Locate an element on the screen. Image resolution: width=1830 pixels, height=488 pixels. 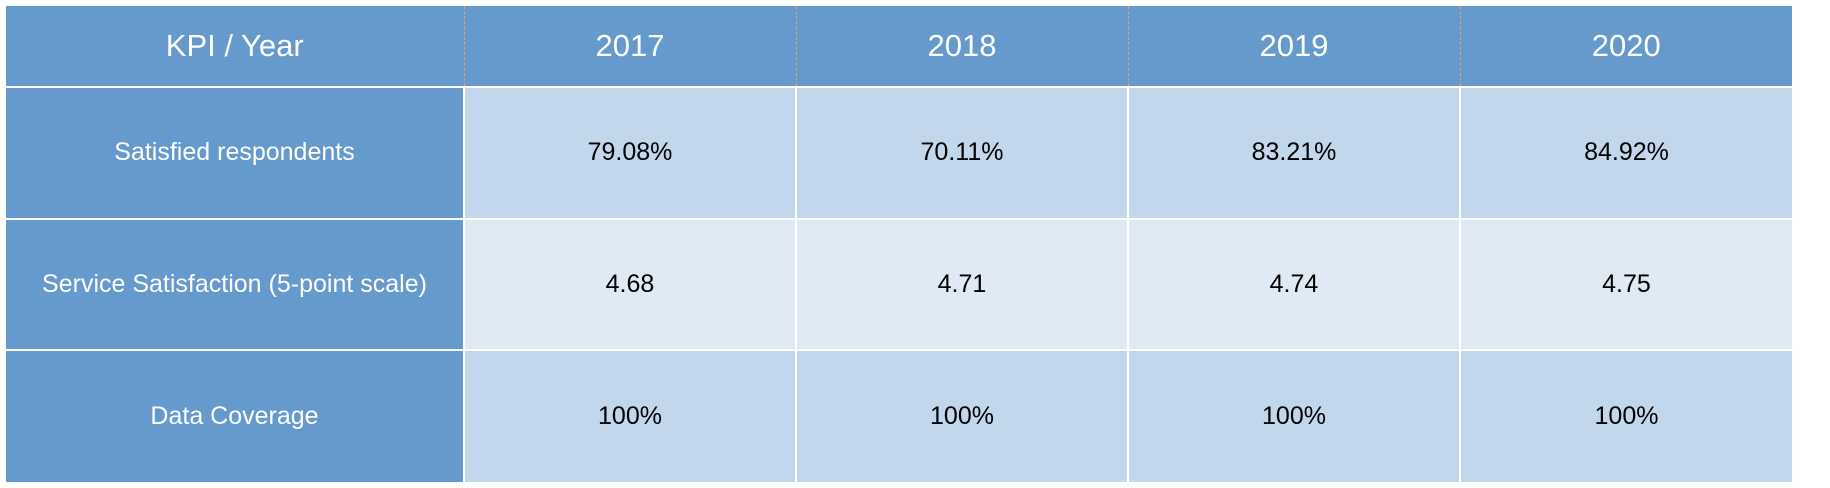
header-year-2017: 2017 is located at coordinates (629, 46).